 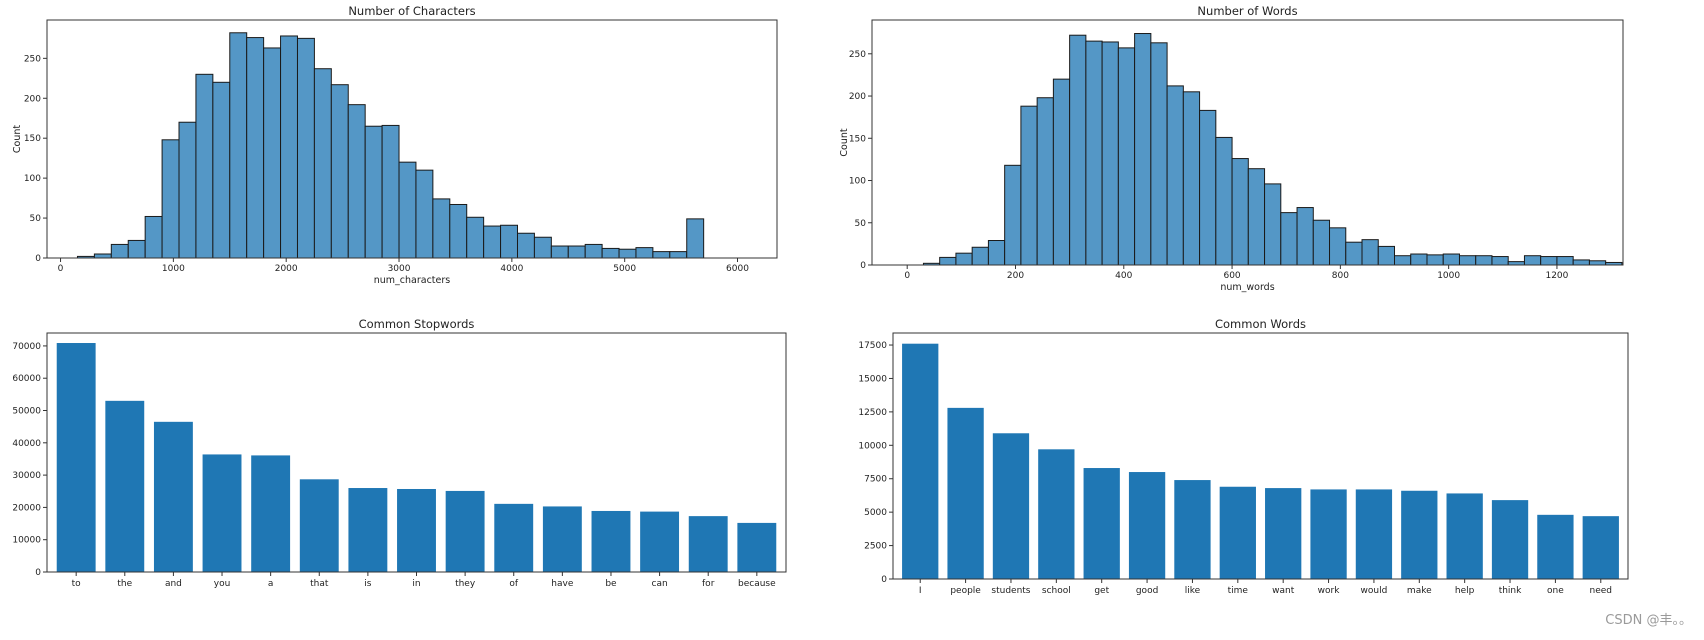 What do you see at coordinates (660, 584) in the screenshot?
I see `x-category-label: can` at bounding box center [660, 584].